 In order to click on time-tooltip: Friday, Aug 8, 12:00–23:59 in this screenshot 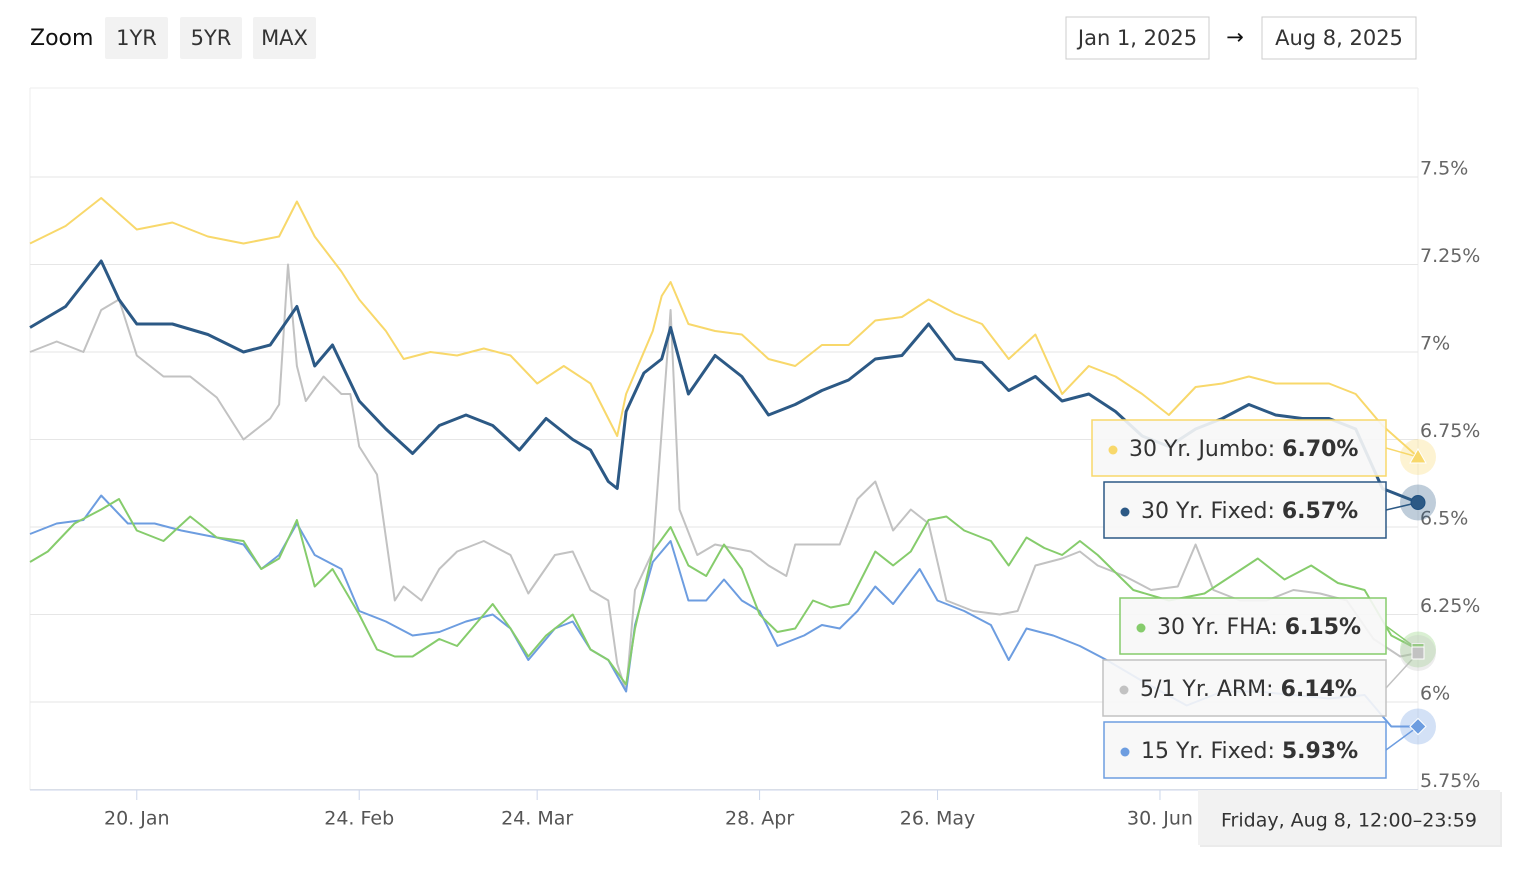, I will do `click(1350, 818)`.